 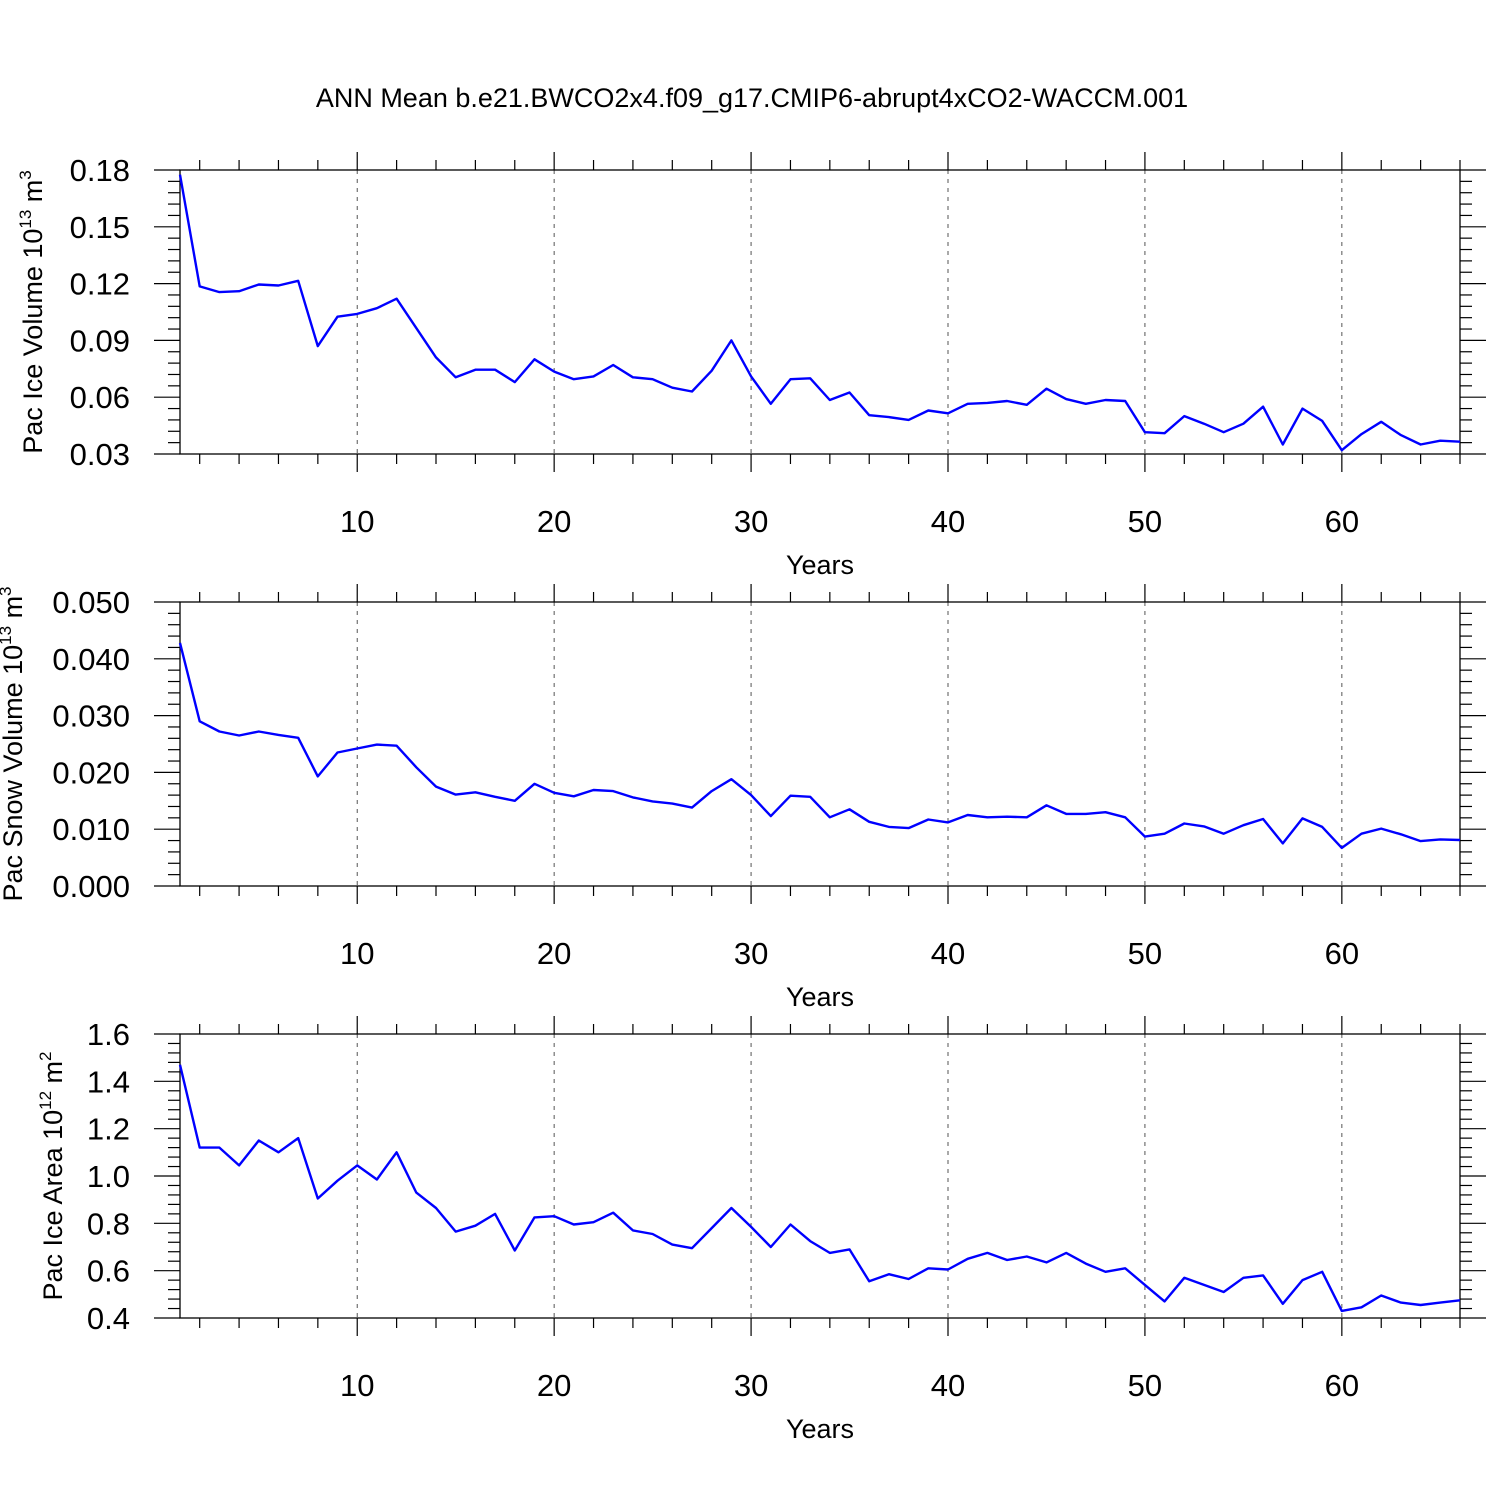 I want to click on x-tick-label: 20, so click(x=554, y=521).